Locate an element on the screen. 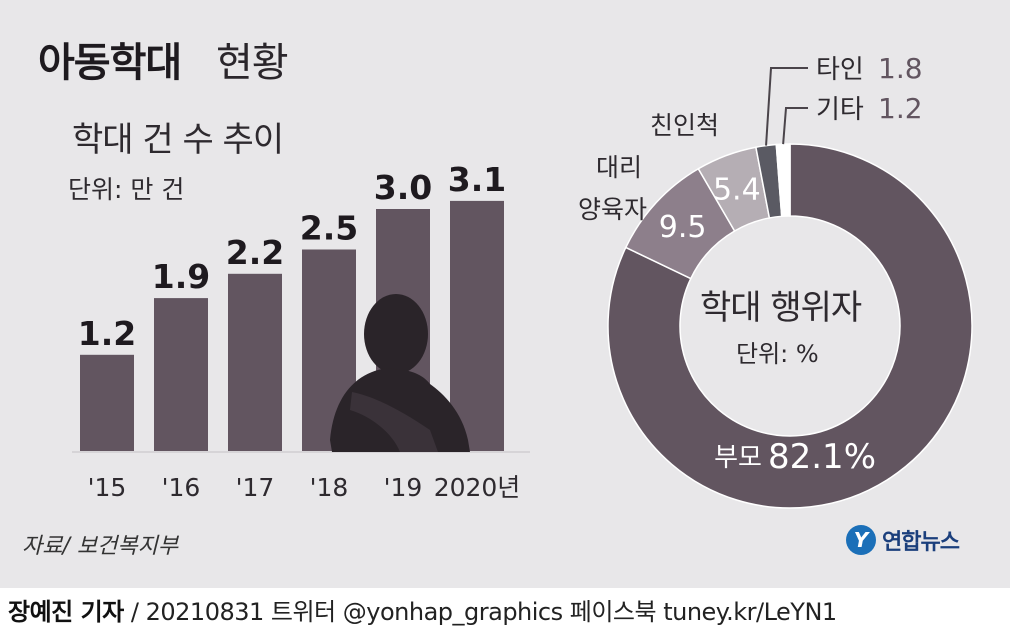 The height and width of the screenshot is (632, 1010). bar-value-label: 3.1 is located at coordinates (477, 179).